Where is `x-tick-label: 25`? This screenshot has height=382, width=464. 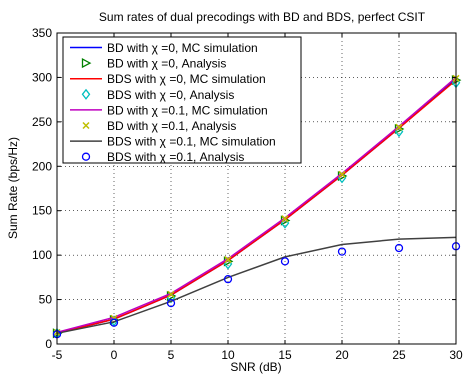 x-tick-label: 25 is located at coordinates (399, 355).